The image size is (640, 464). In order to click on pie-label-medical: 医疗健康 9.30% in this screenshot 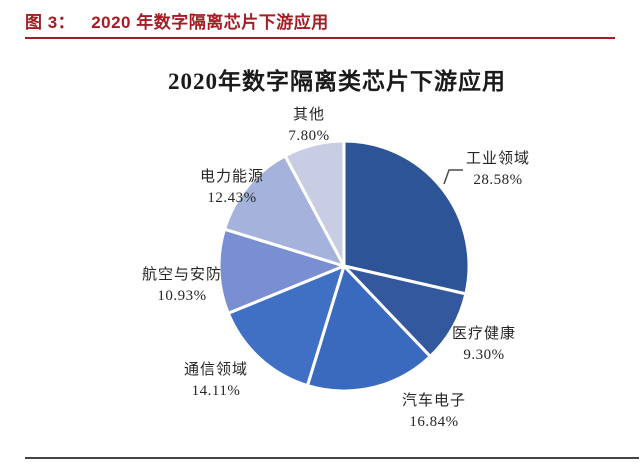, I will do `click(484, 345)`.